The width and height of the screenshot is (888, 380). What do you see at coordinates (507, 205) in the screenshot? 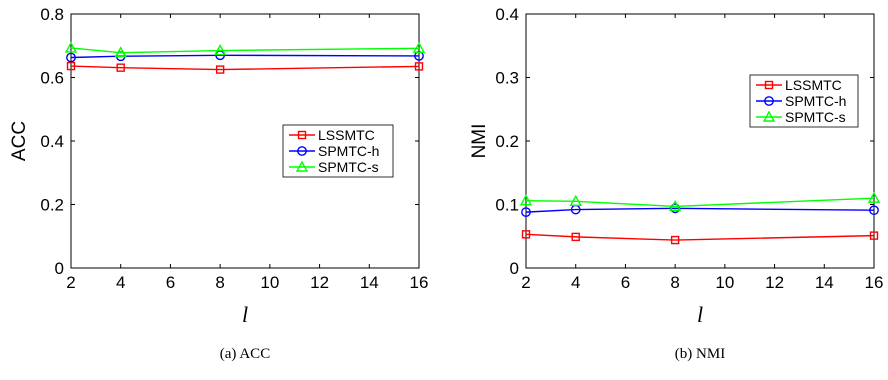
I see `y-tick-label: 0.1` at bounding box center [507, 205].